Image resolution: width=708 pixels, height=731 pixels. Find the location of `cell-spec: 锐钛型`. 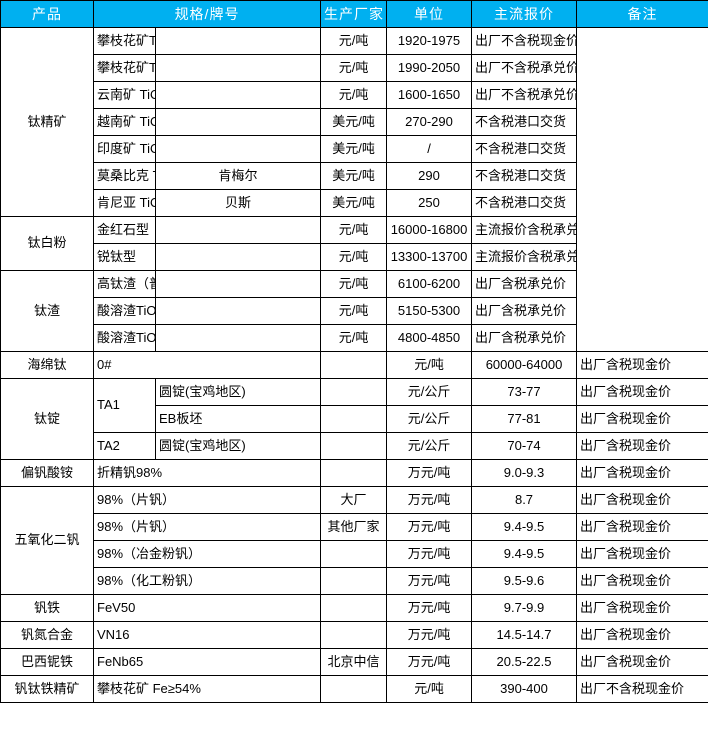

cell-spec: 锐钛型 is located at coordinates (124, 257).